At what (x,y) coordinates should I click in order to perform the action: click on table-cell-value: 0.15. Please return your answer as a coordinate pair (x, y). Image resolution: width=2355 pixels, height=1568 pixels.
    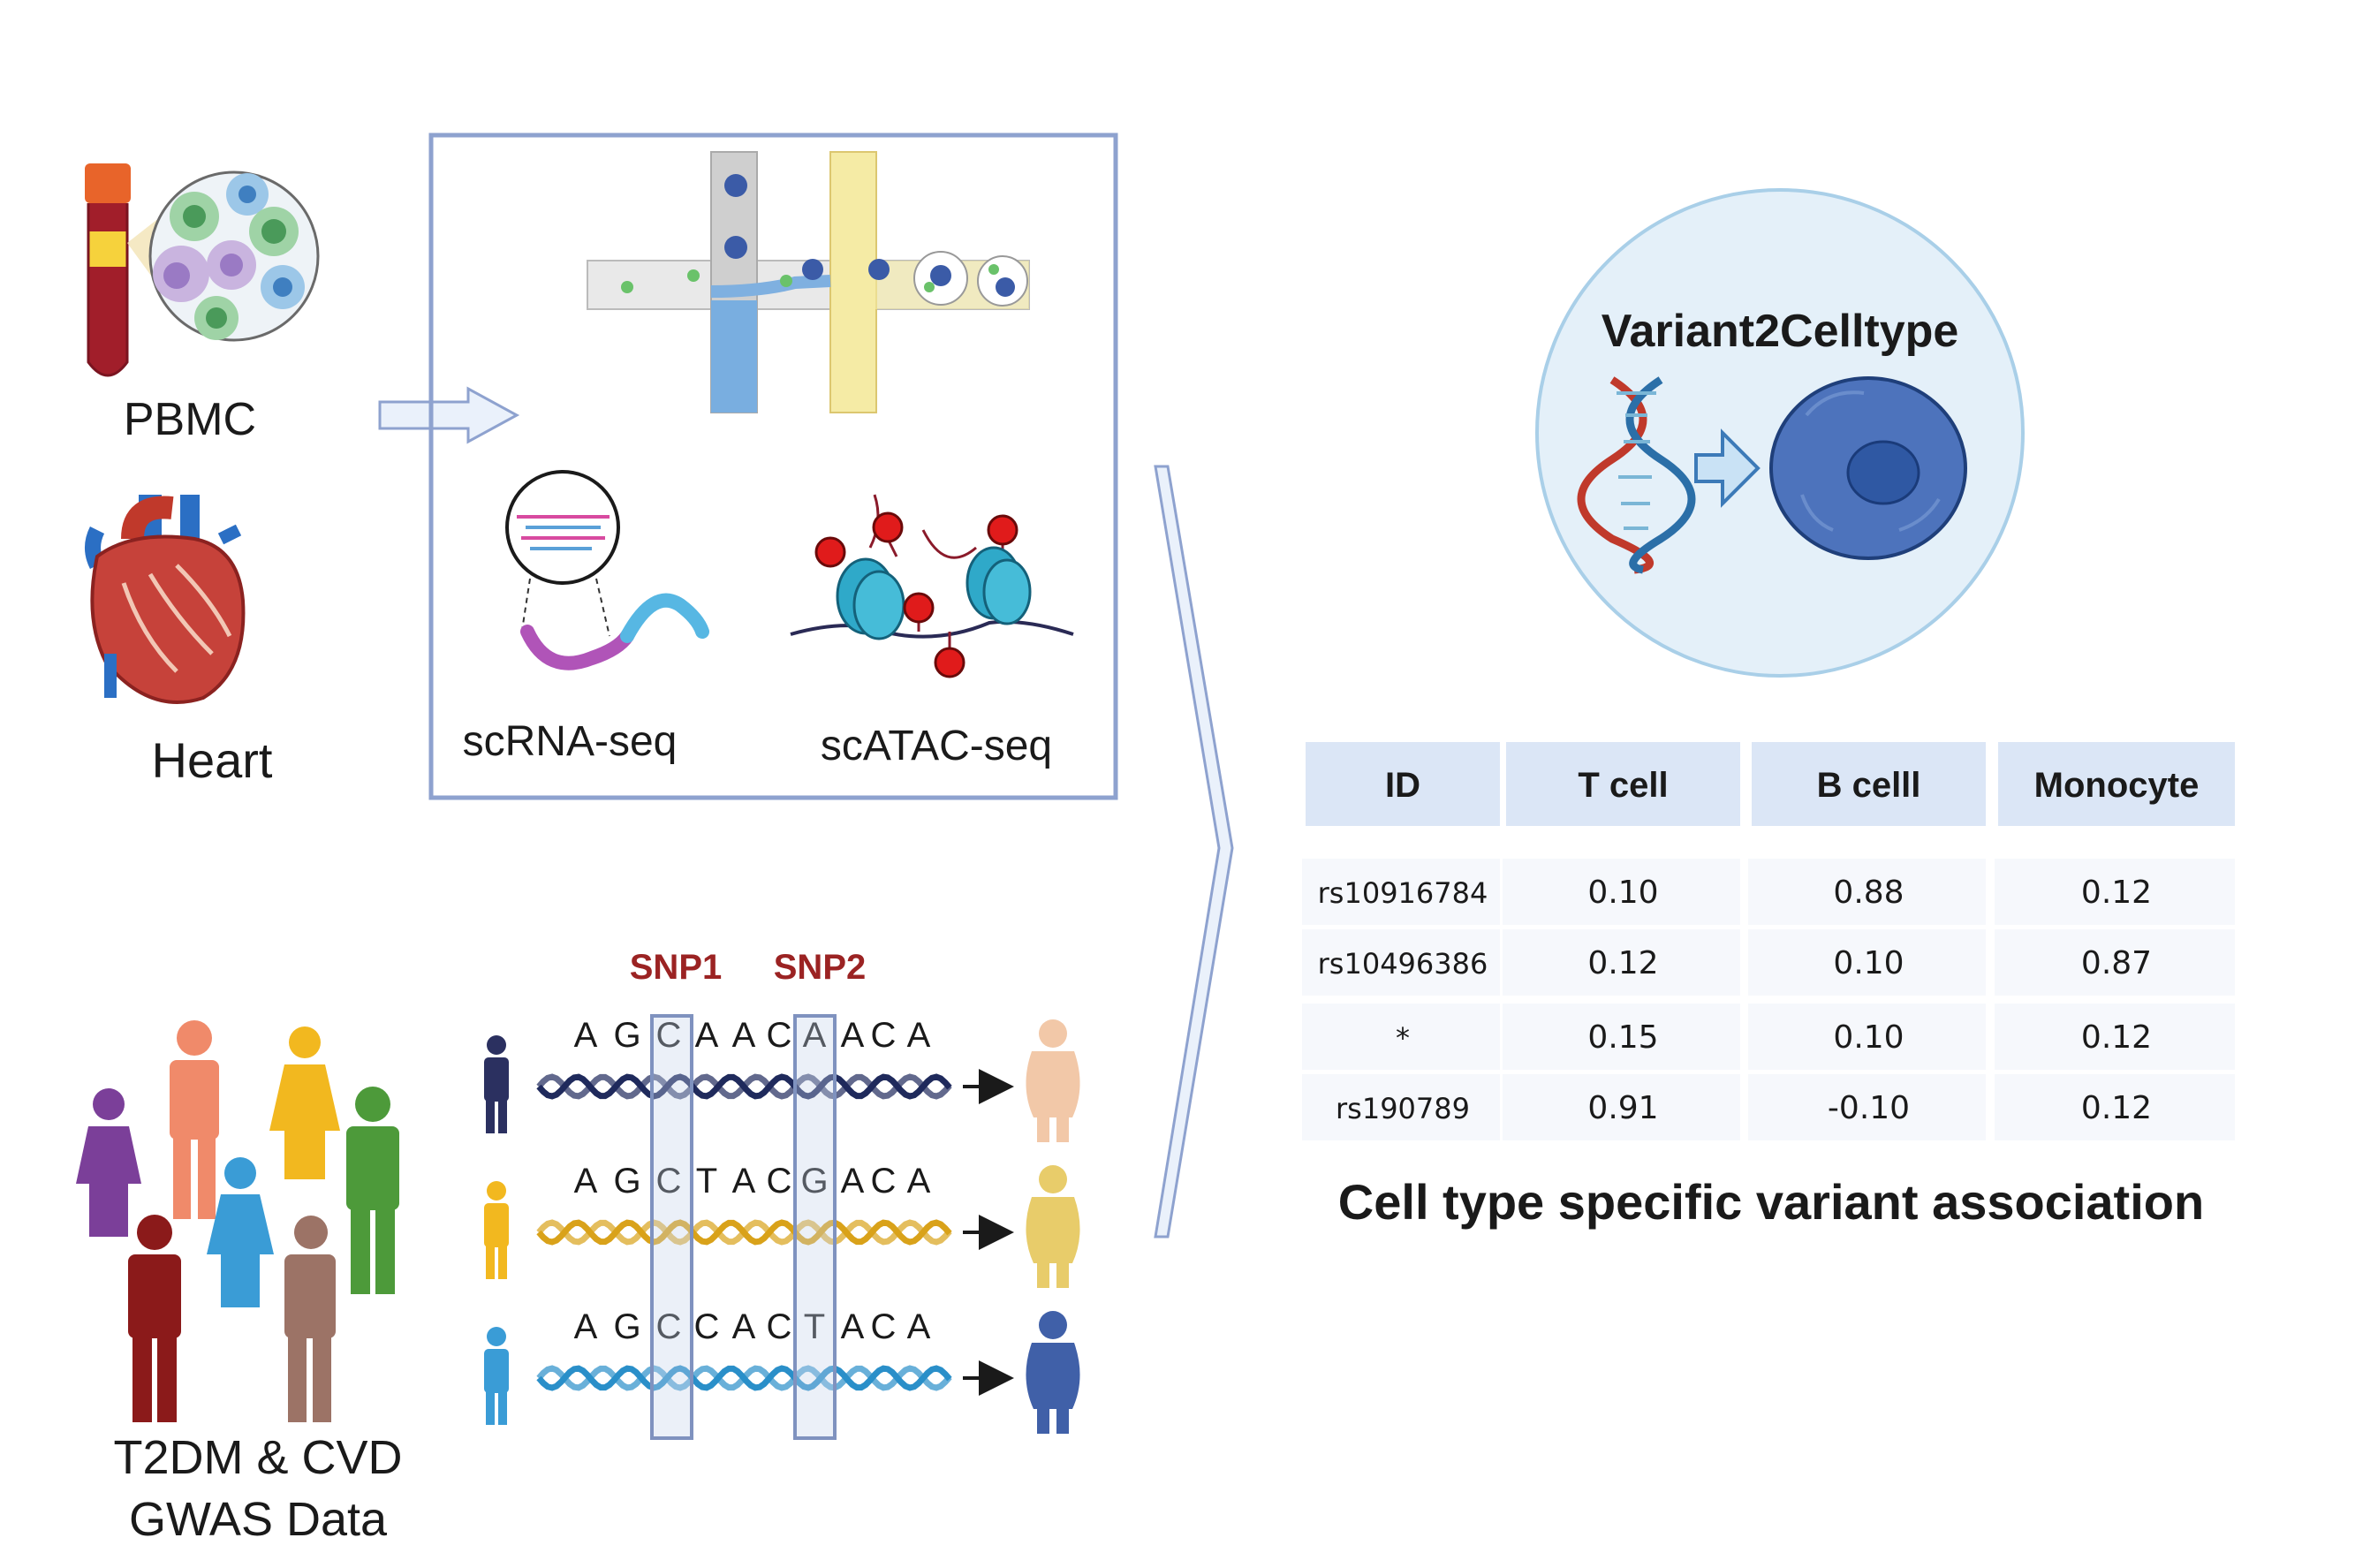
    Looking at the image, I should click on (1622, 1037).